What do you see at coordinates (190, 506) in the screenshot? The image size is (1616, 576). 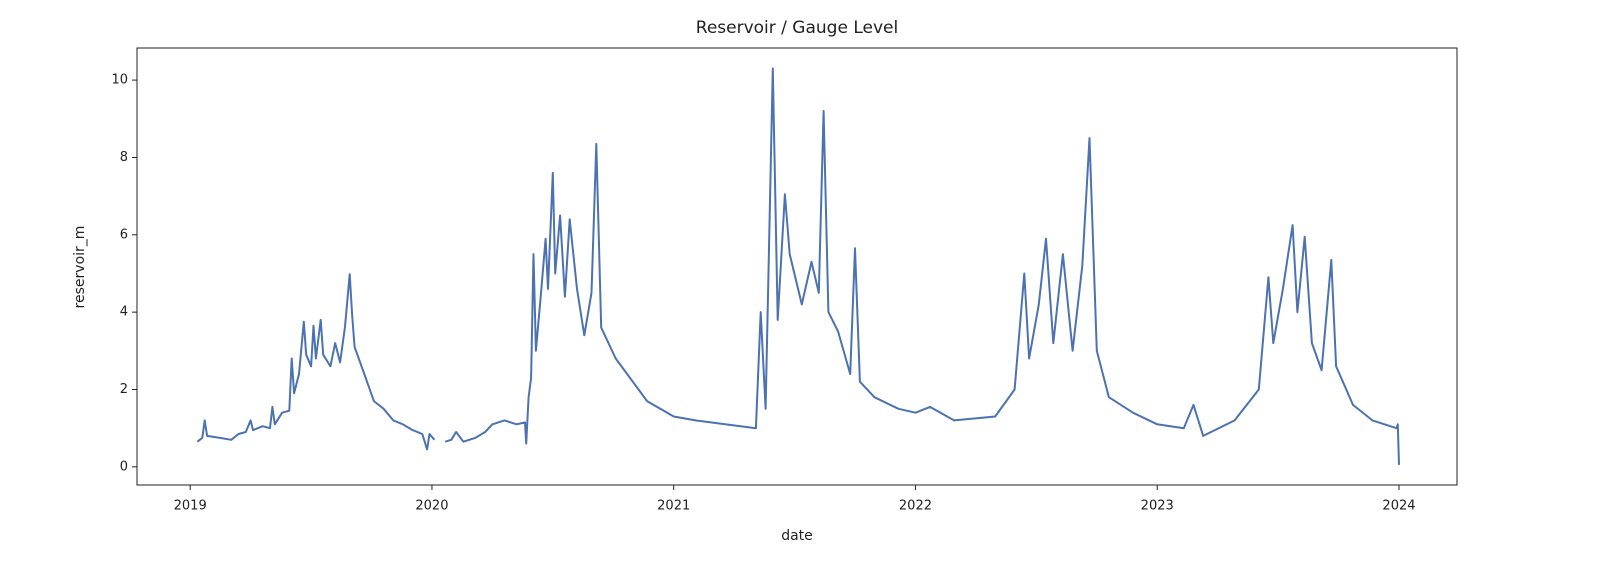 I see `x-tick-label: 2019` at bounding box center [190, 506].